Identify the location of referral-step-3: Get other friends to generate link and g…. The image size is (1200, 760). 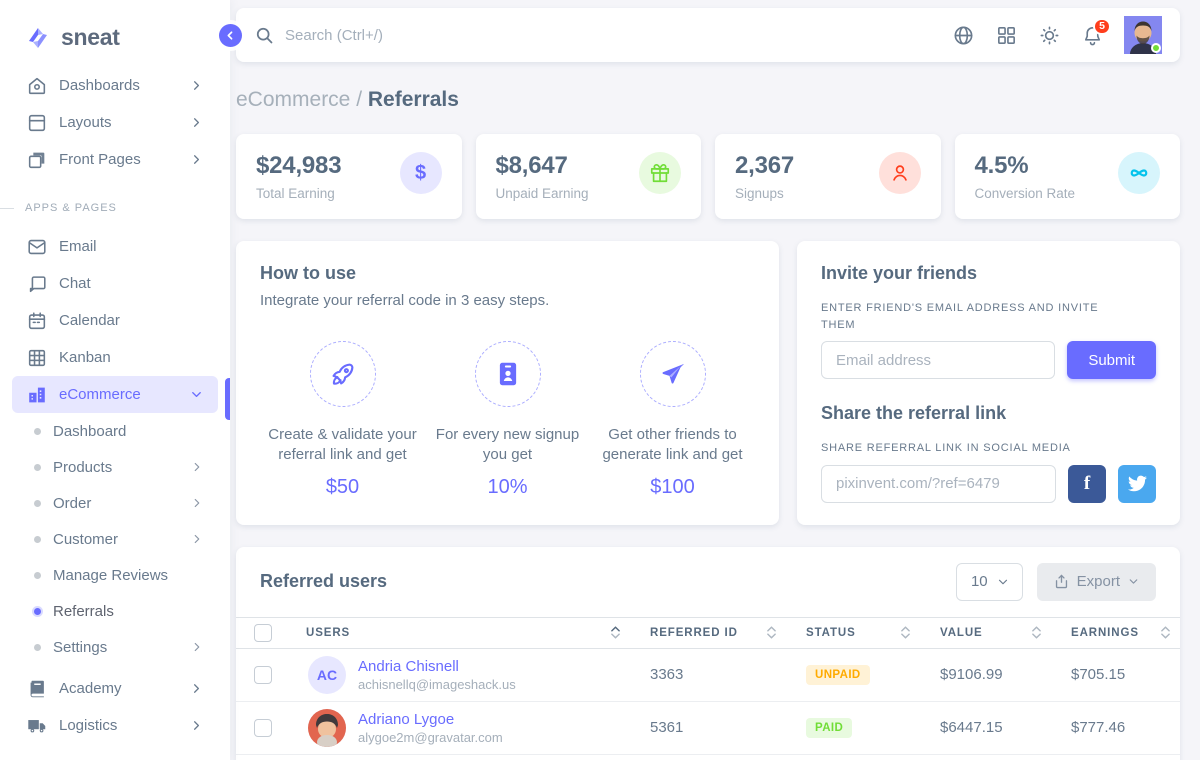
(673, 420).